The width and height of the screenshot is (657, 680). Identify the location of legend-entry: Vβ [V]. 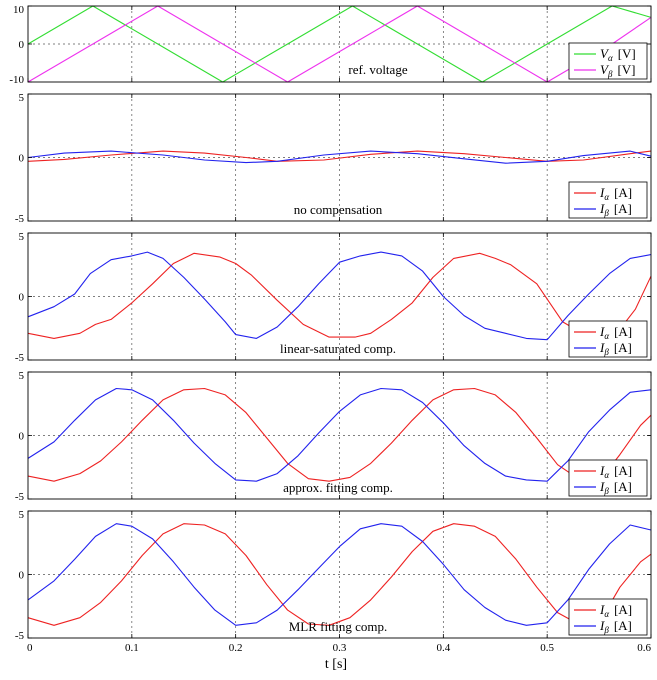
(617, 70).